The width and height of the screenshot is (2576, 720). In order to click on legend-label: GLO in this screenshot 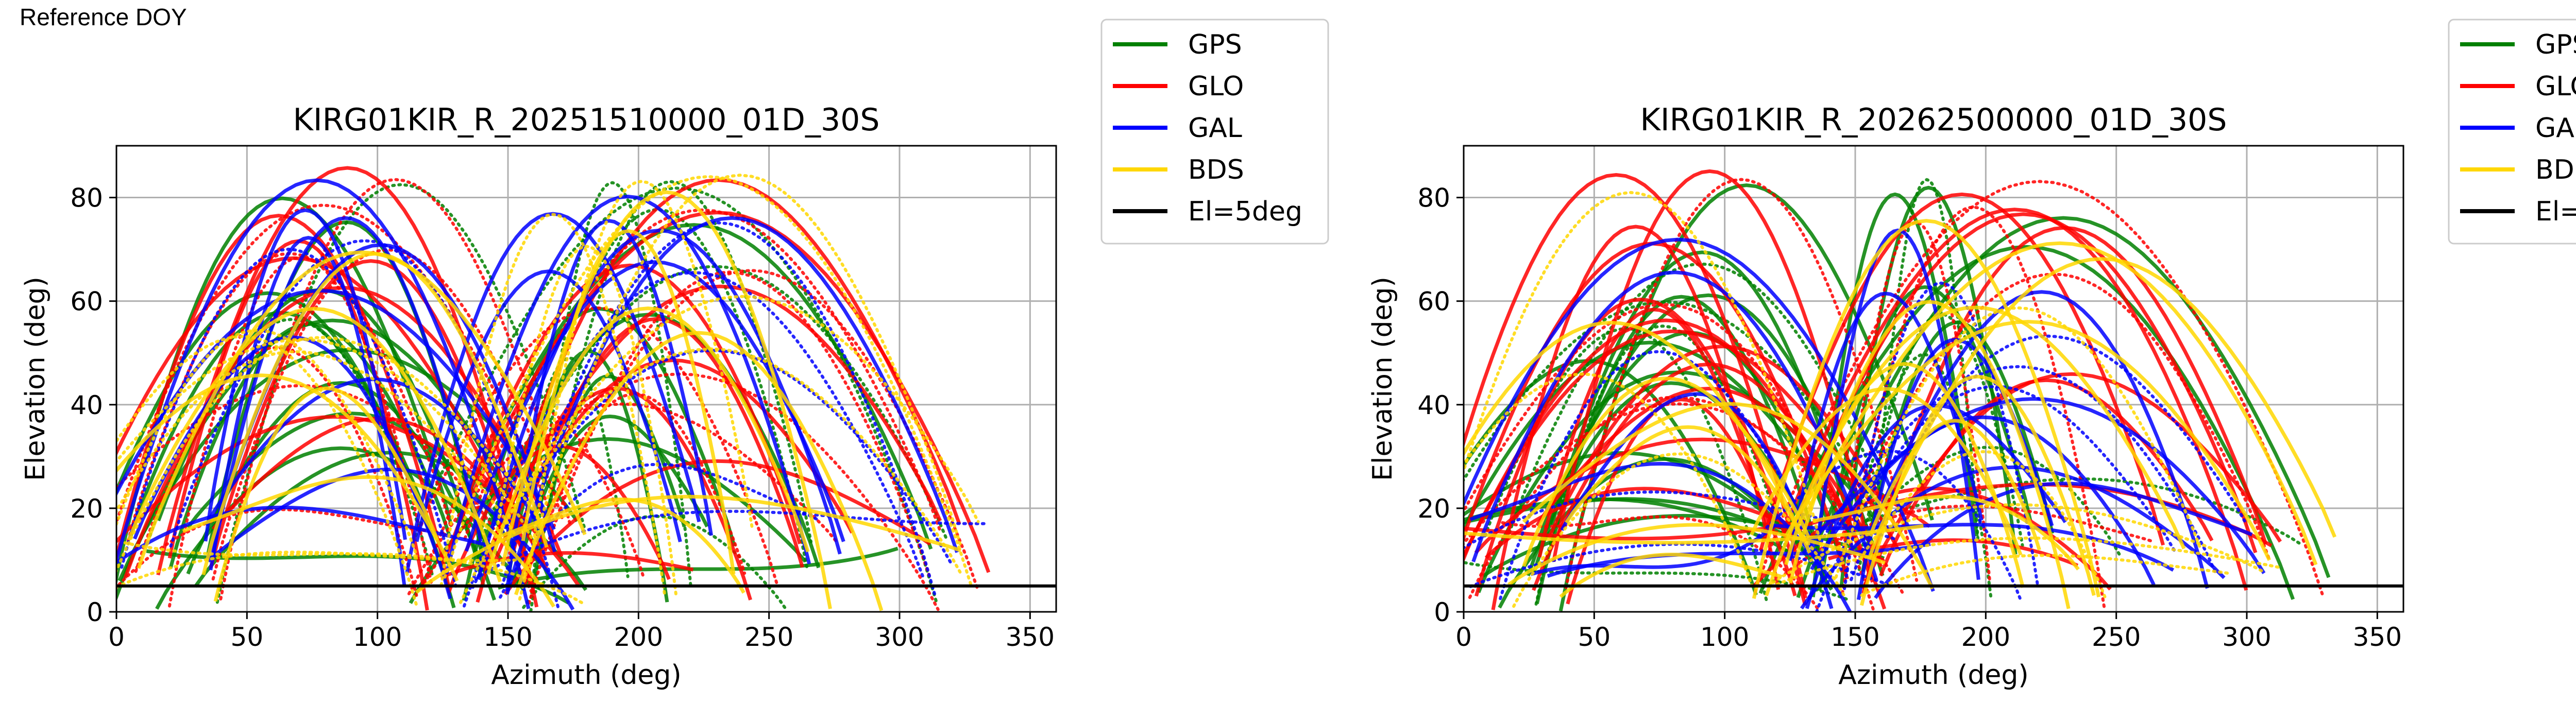, I will do `click(2555, 86)`.